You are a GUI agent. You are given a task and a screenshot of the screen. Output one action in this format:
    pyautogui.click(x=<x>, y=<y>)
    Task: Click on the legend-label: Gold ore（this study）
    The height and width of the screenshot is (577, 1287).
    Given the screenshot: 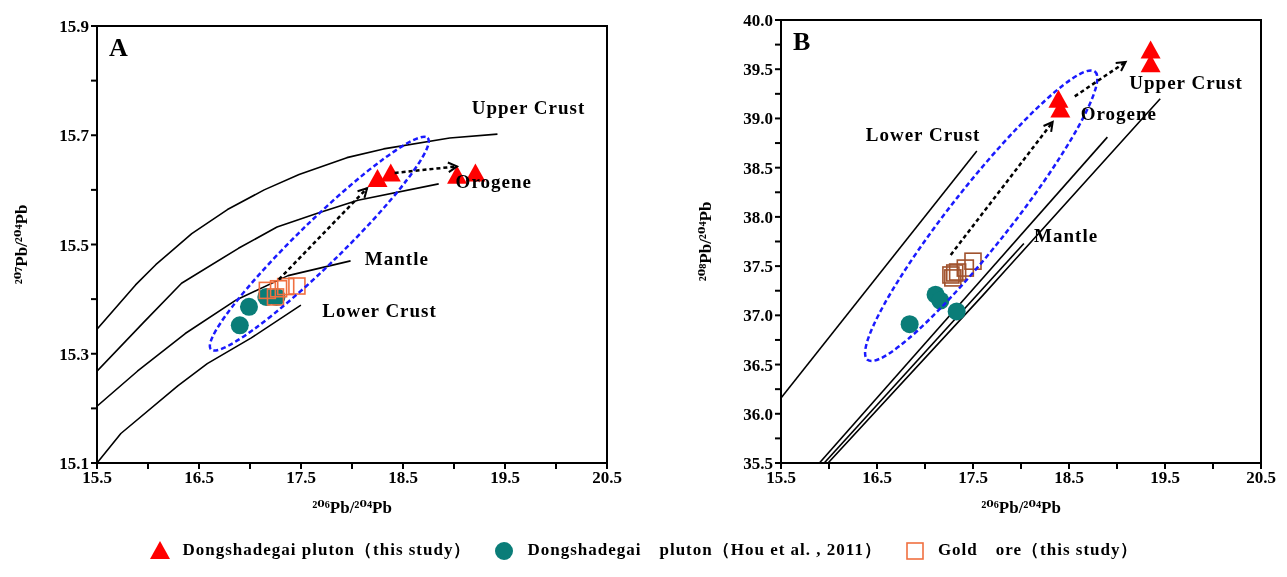 What is the action you would take?
    pyautogui.click(x=1038, y=550)
    